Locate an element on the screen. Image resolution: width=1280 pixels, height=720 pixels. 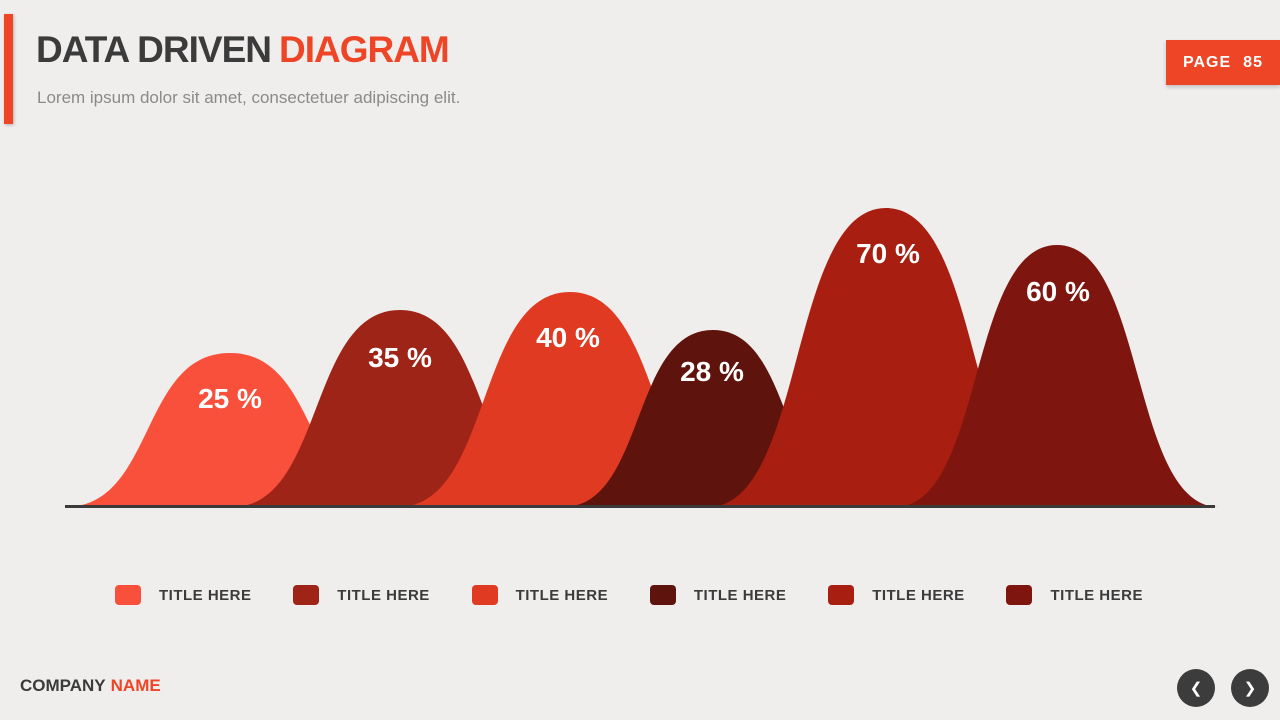
chevron-right-icon: ❯ is located at coordinates (1250, 688).